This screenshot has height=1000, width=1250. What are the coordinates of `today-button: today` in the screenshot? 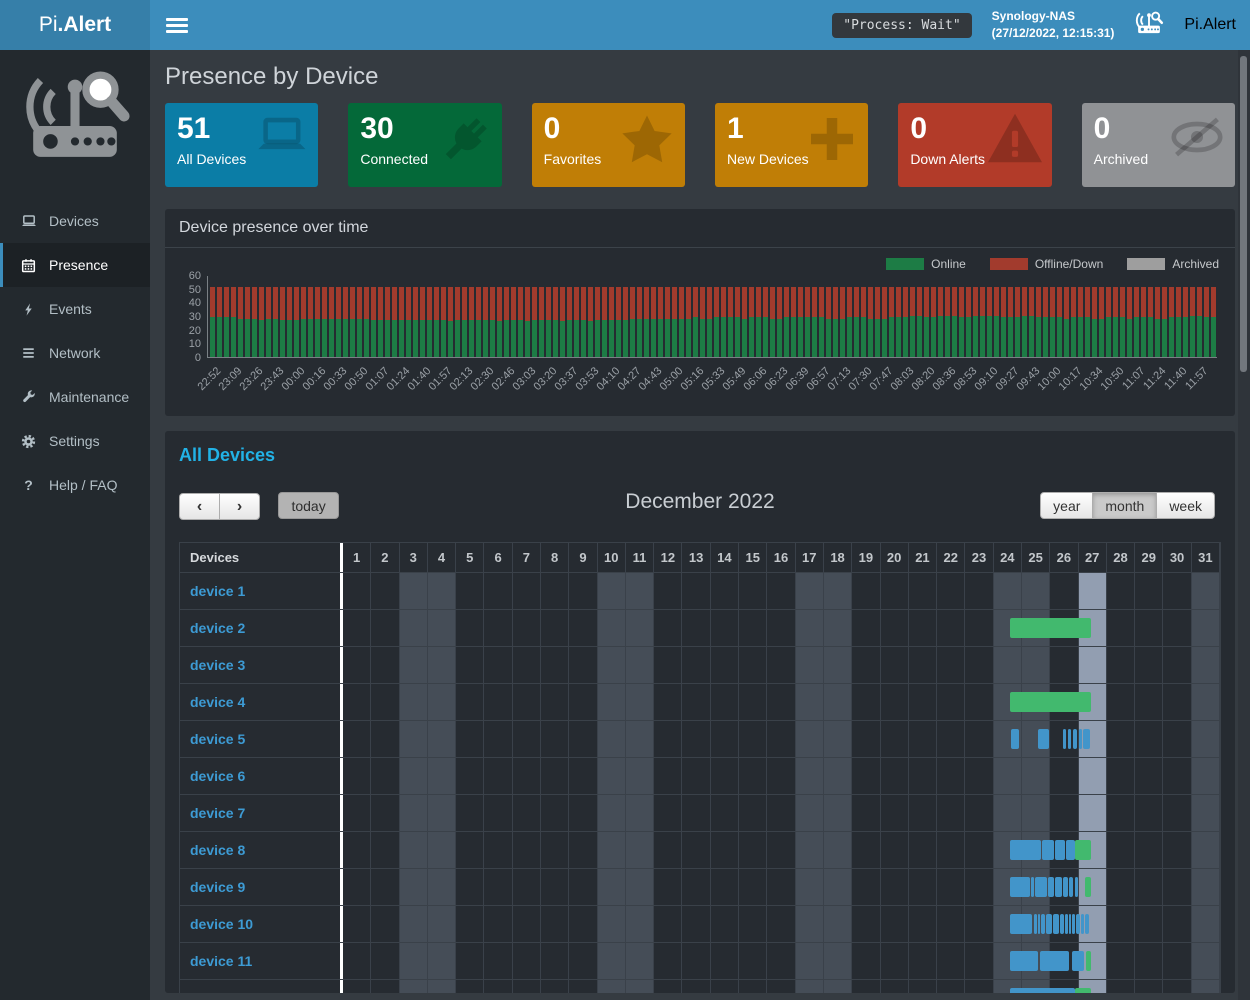 It's located at (308, 505).